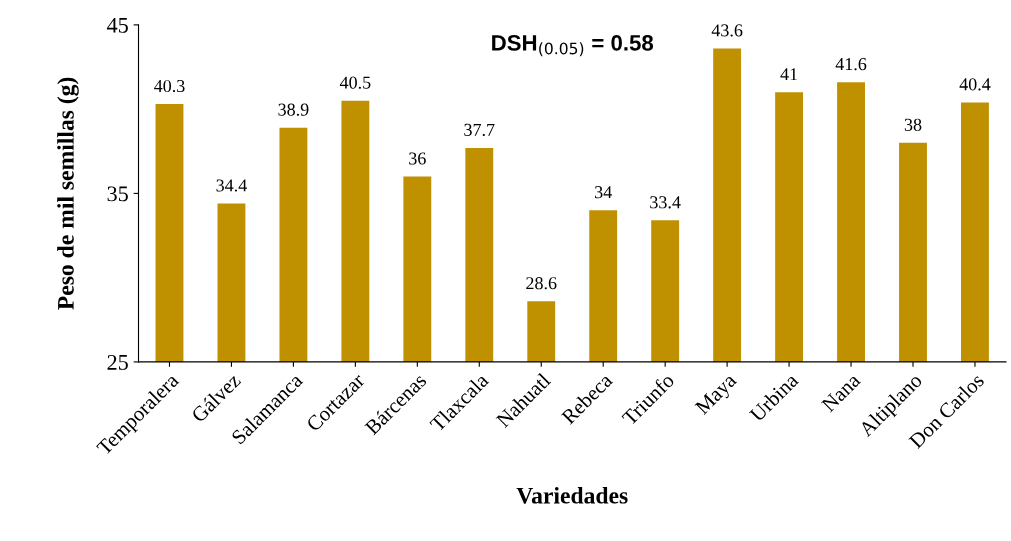  I want to click on data-label: 33.4, so click(665, 202).